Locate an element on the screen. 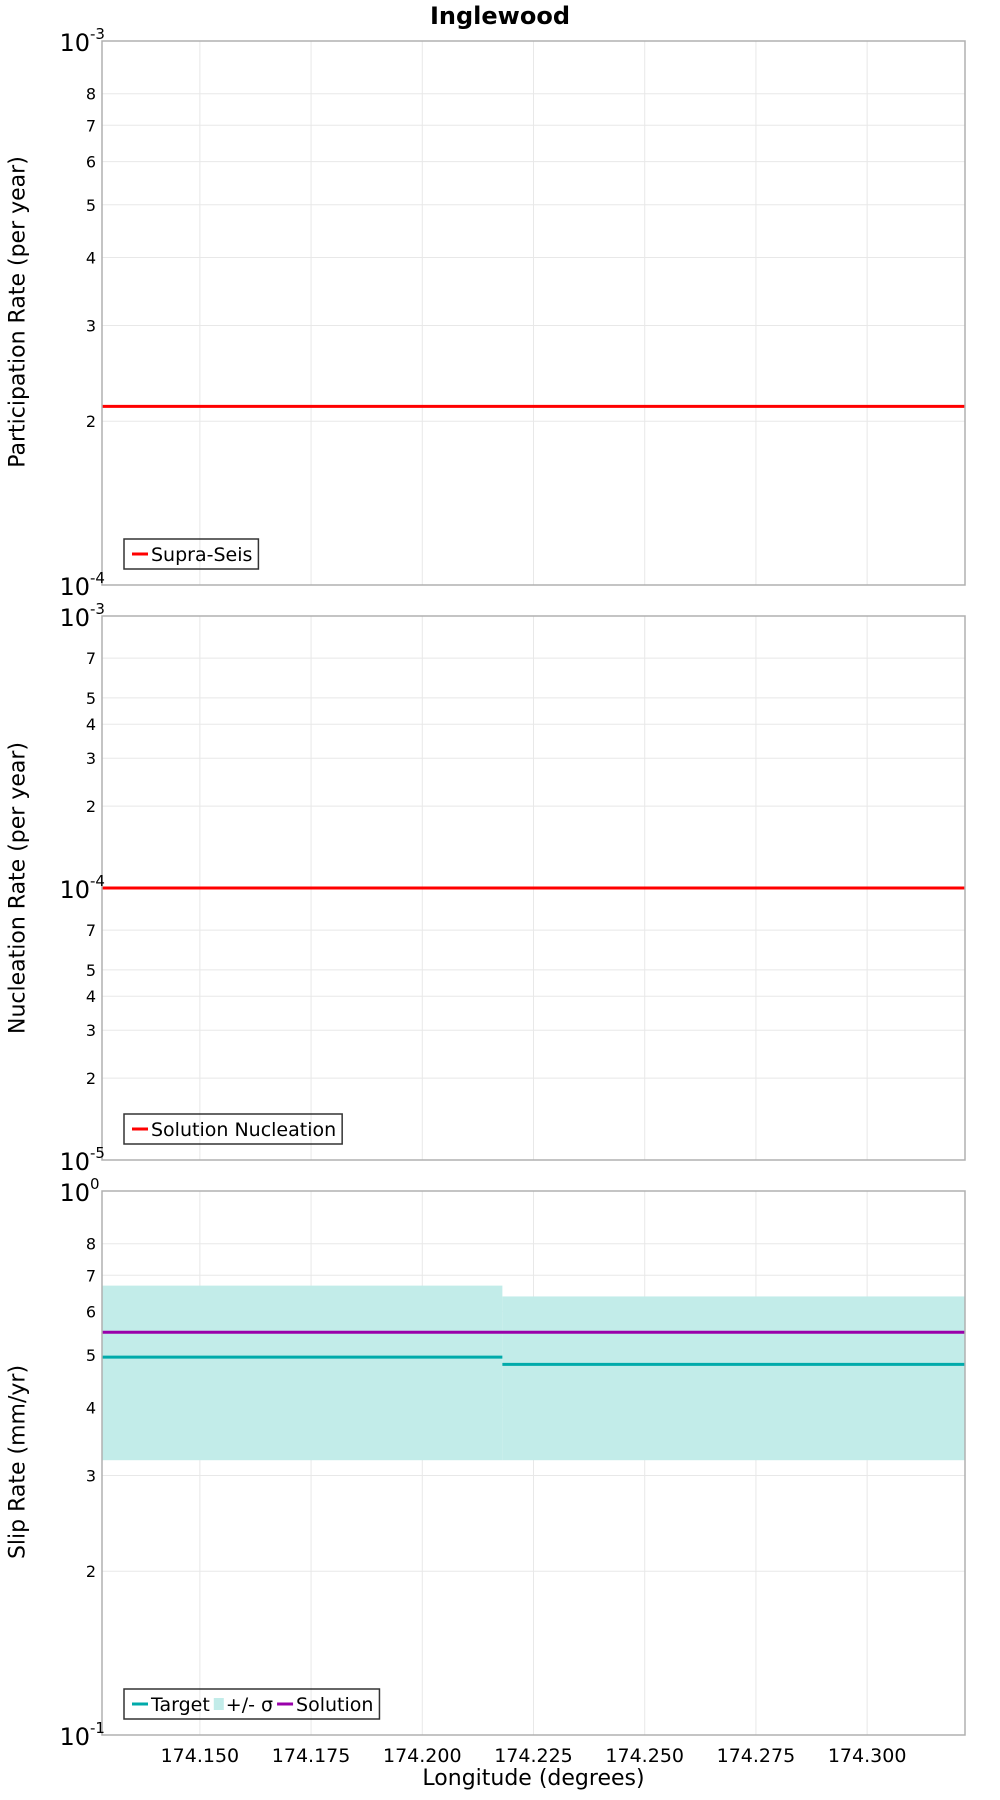 The width and height of the screenshot is (1000, 1800). y-tick-label-exponent: -5 is located at coordinates (97, 1153).